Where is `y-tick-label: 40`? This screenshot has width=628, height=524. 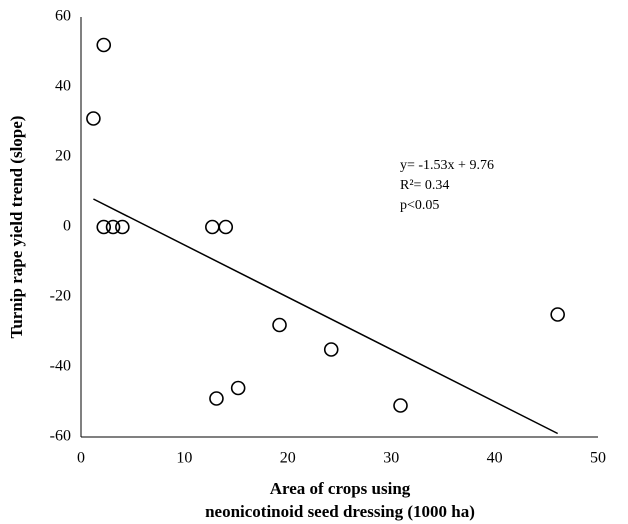
y-tick-label: 40 is located at coordinates (63, 86).